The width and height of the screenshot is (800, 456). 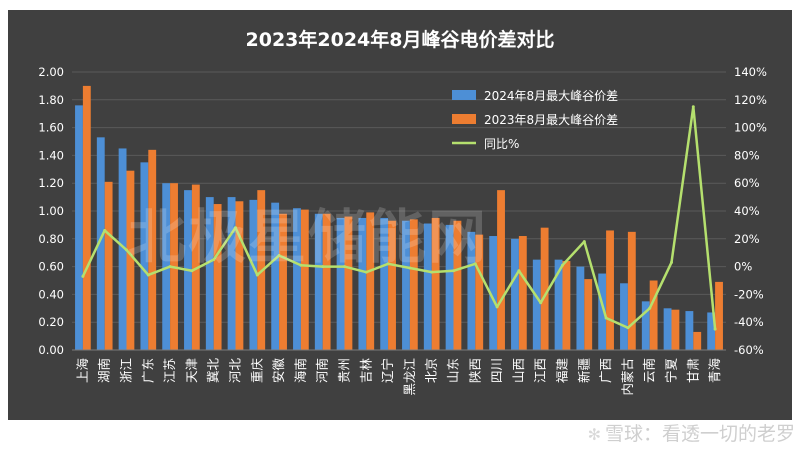 I want to click on legend-label: 2023年8月最大峰谷价差, so click(x=551, y=120).